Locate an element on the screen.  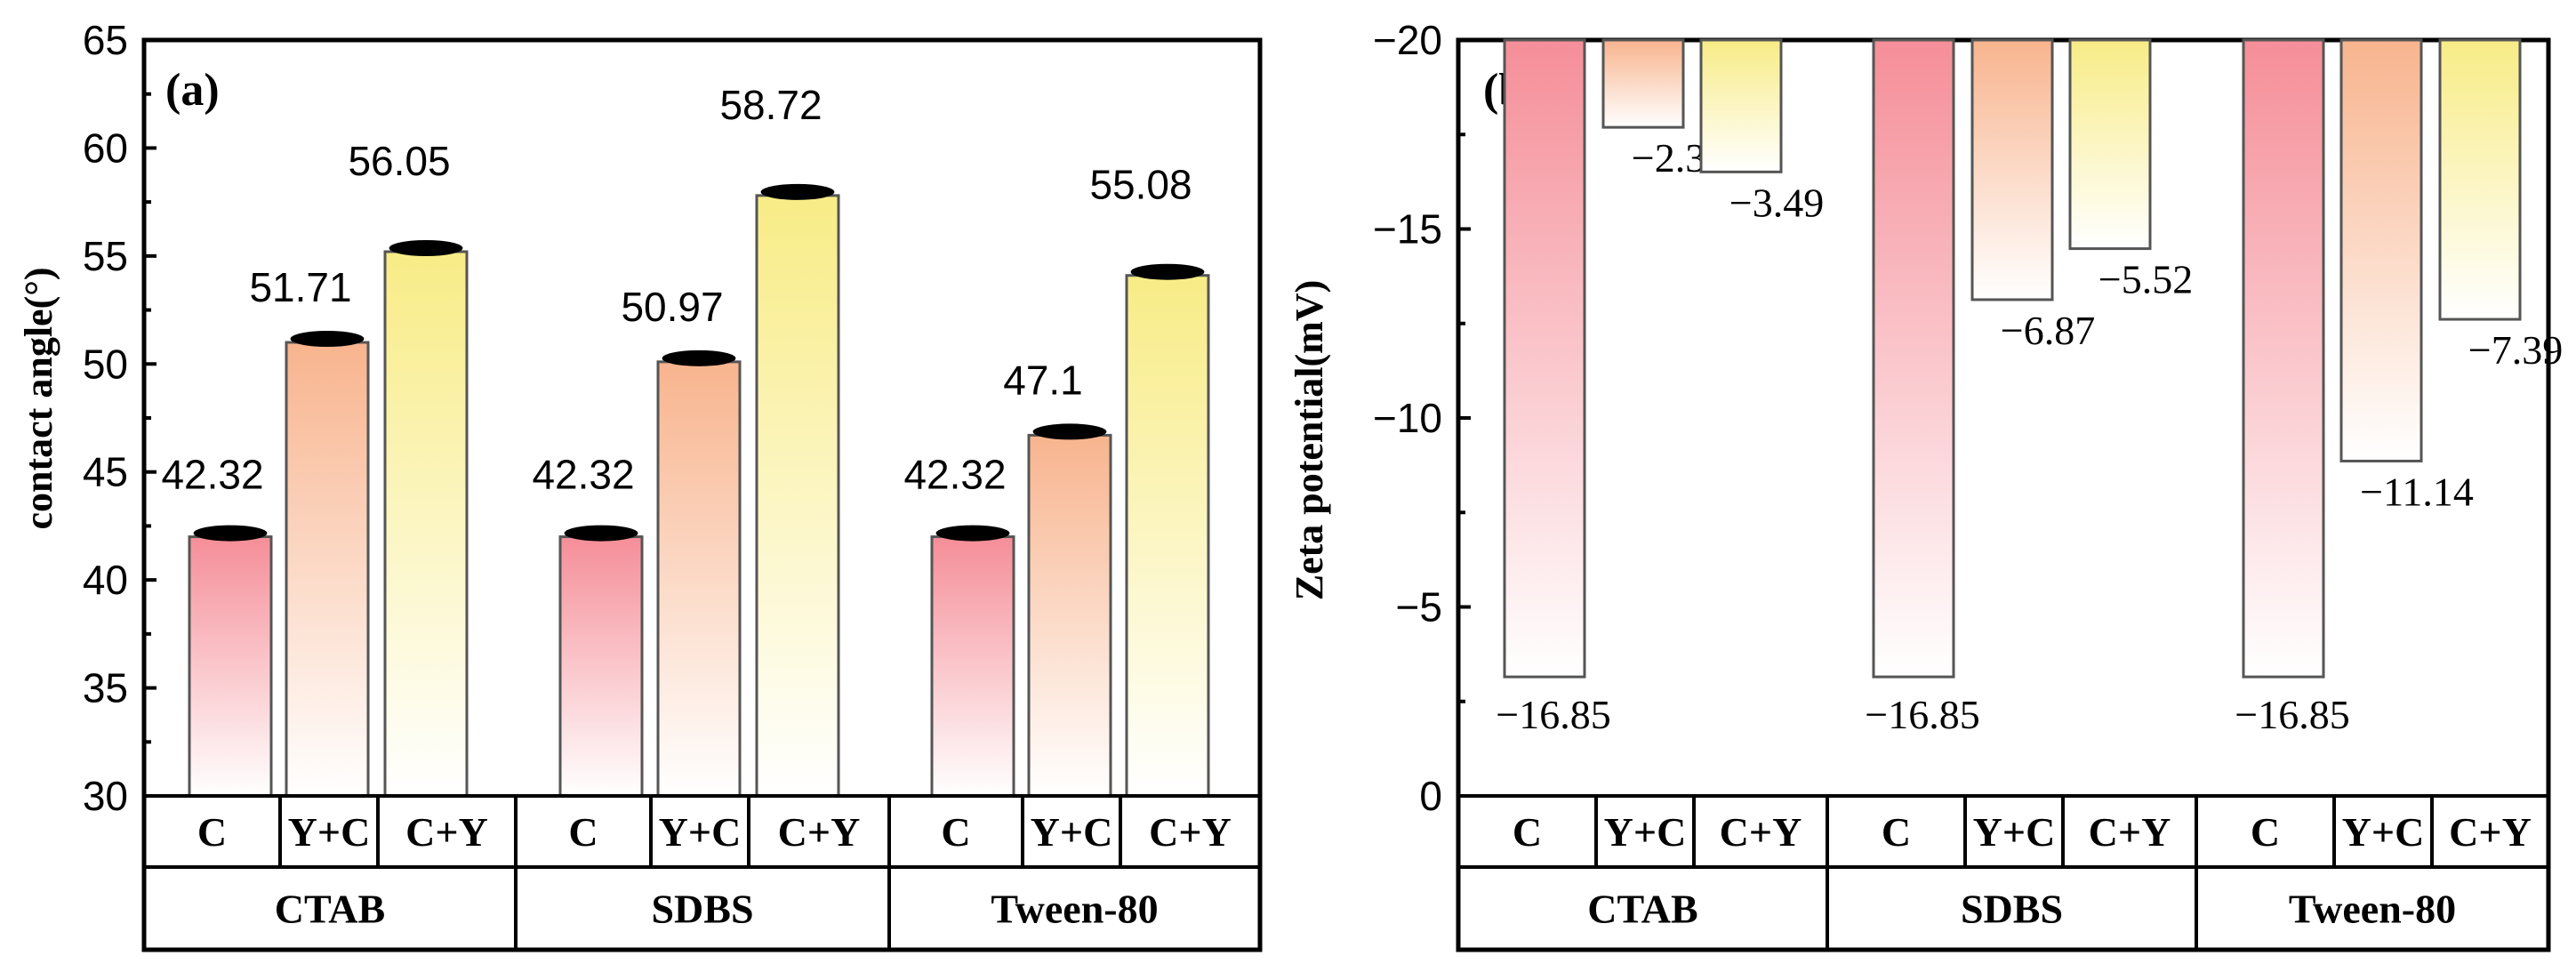
value-label: −5.52 is located at coordinates (2146, 279).